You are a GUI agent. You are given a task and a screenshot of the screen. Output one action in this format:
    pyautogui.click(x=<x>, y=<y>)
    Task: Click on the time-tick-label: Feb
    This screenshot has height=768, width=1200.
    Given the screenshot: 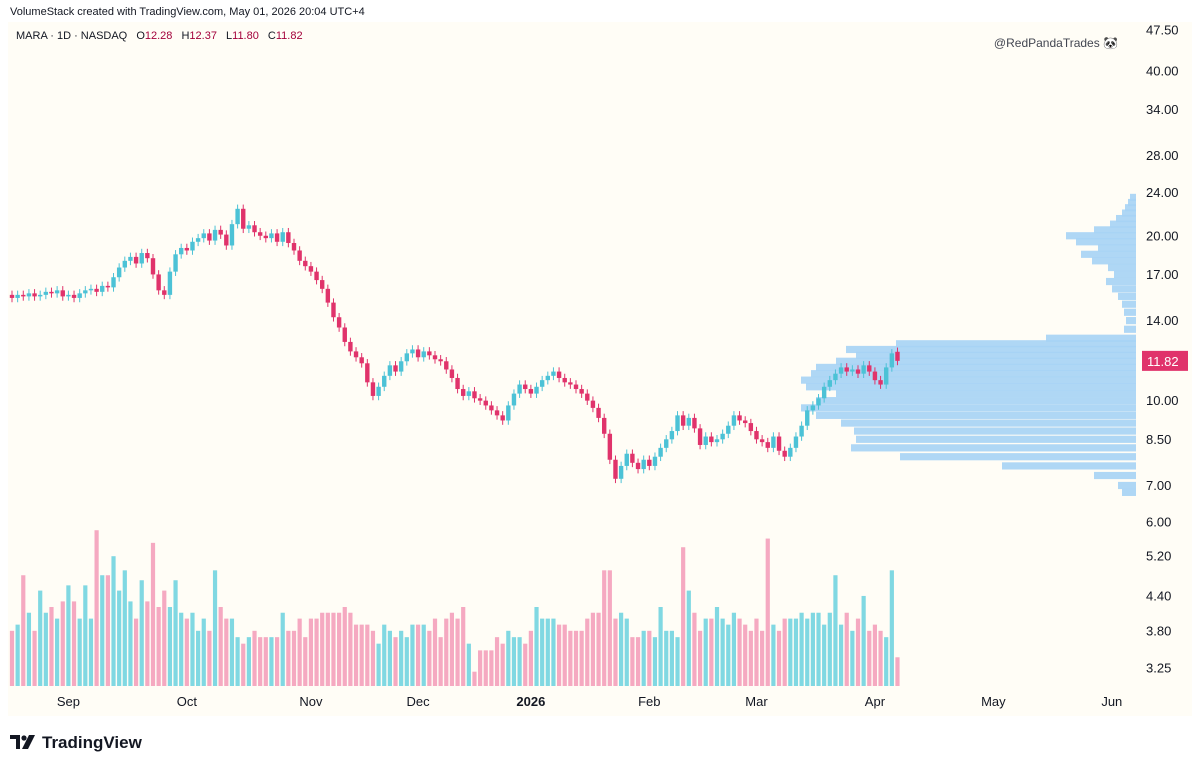 What is the action you would take?
    pyautogui.click(x=649, y=701)
    